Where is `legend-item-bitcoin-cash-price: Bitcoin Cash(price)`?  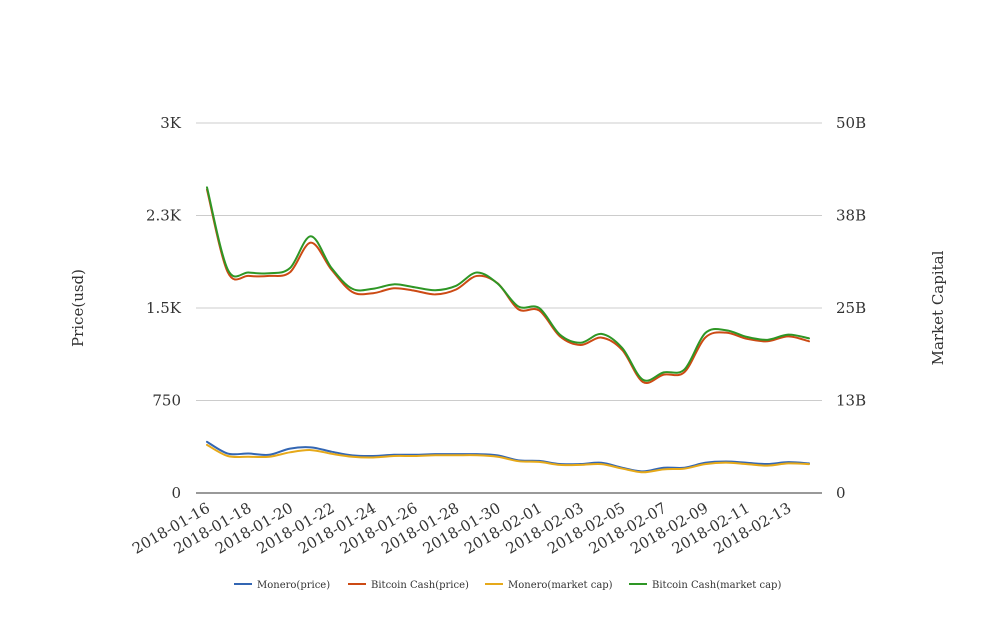
legend-item-bitcoin-cash-price: Bitcoin Cash(price) is located at coordinates (408, 585).